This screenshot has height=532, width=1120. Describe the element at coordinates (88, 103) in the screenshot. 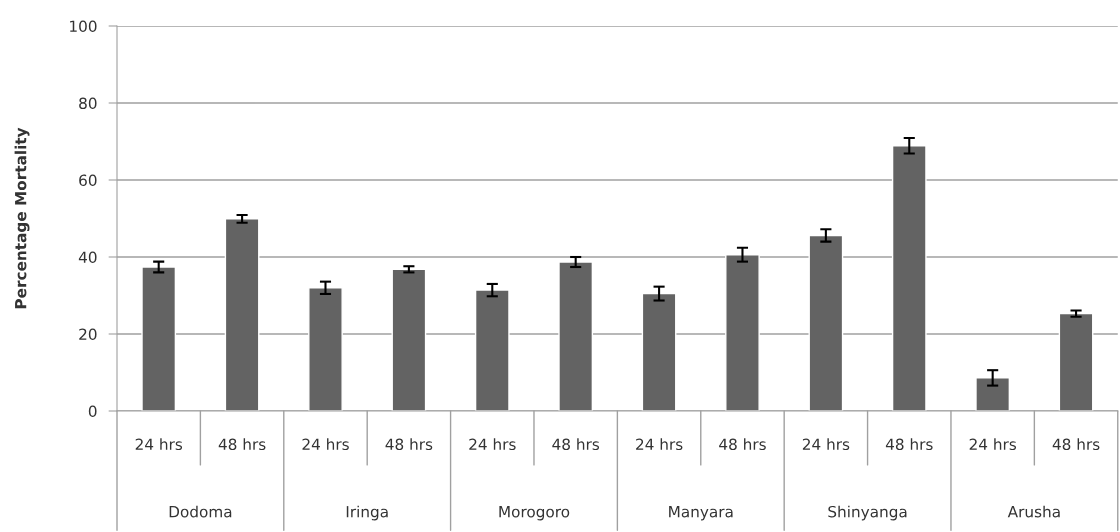

I see `y-tick-label: 80` at that location.